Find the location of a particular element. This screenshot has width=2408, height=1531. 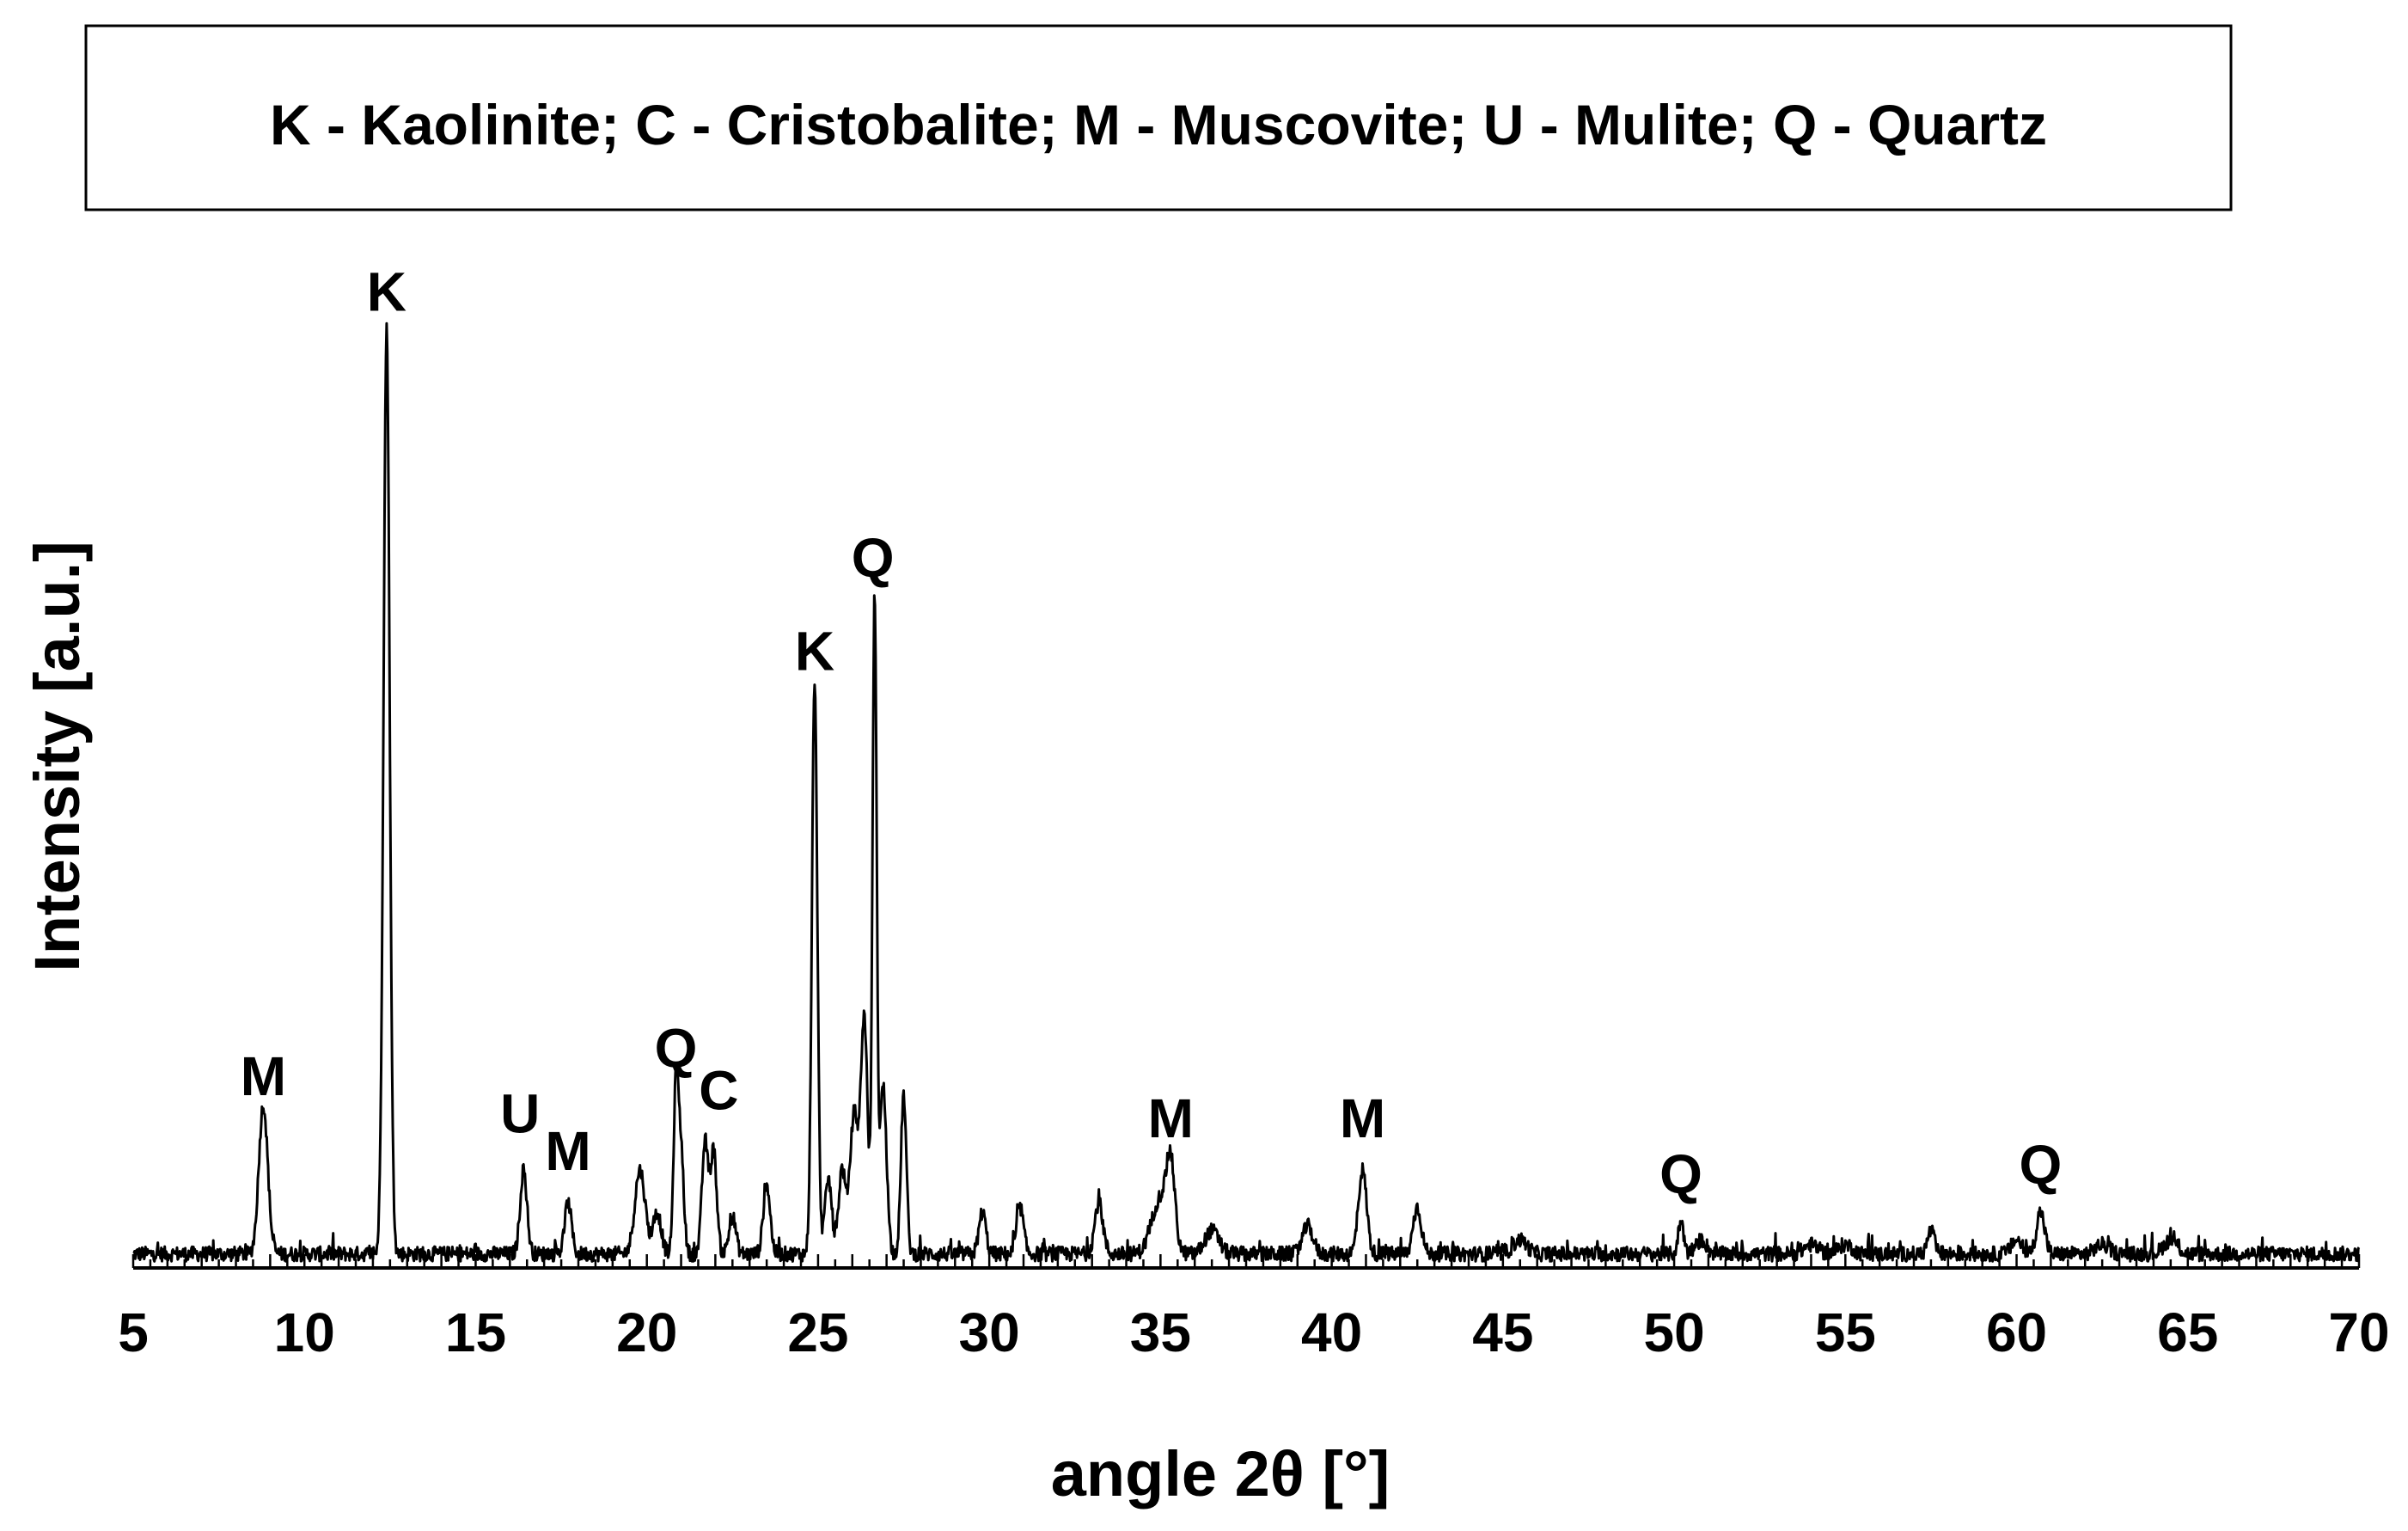

x-tick-label: 25 is located at coordinates (817, 1332).